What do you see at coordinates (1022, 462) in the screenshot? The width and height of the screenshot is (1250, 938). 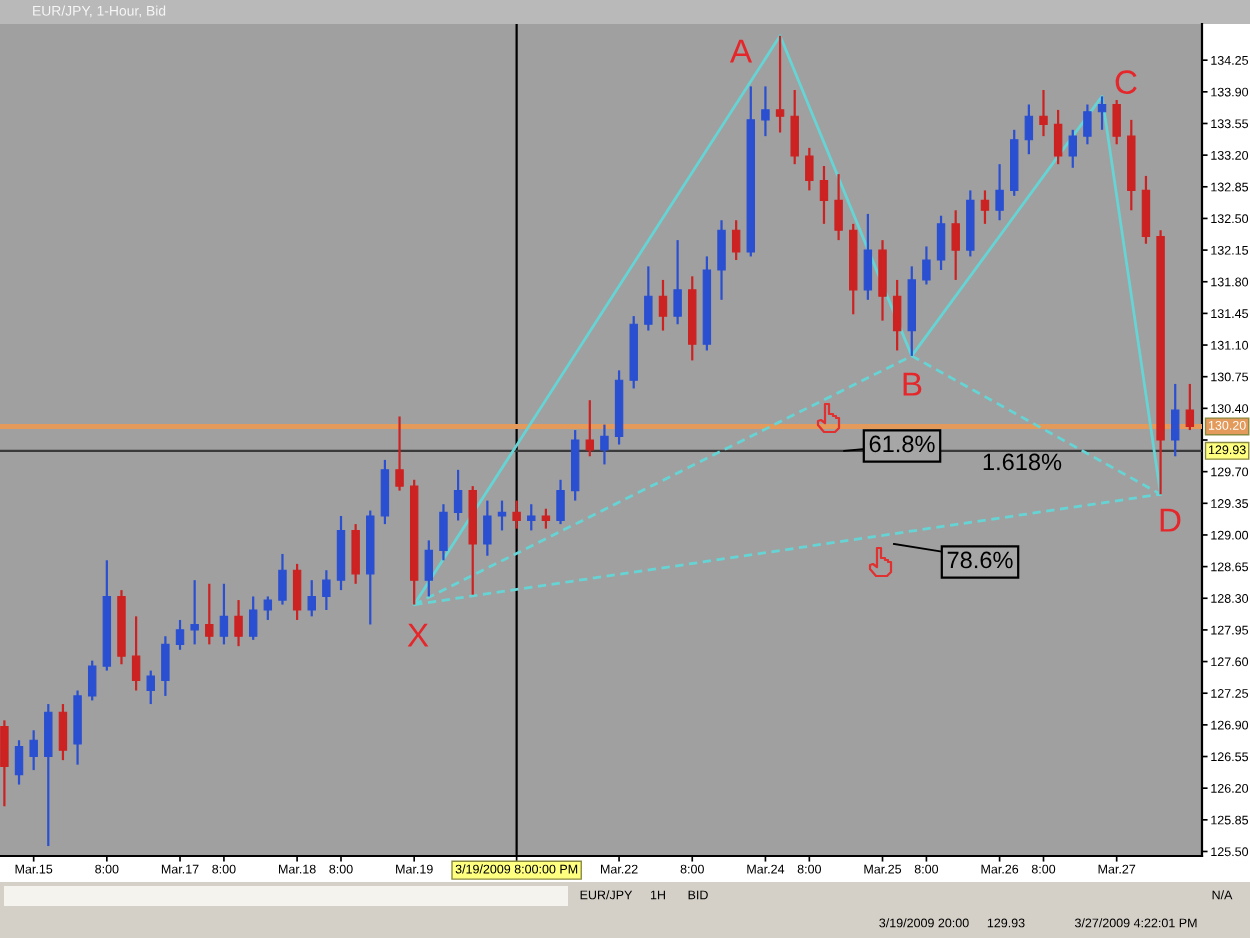 I see `annotation: 1.618%` at bounding box center [1022, 462].